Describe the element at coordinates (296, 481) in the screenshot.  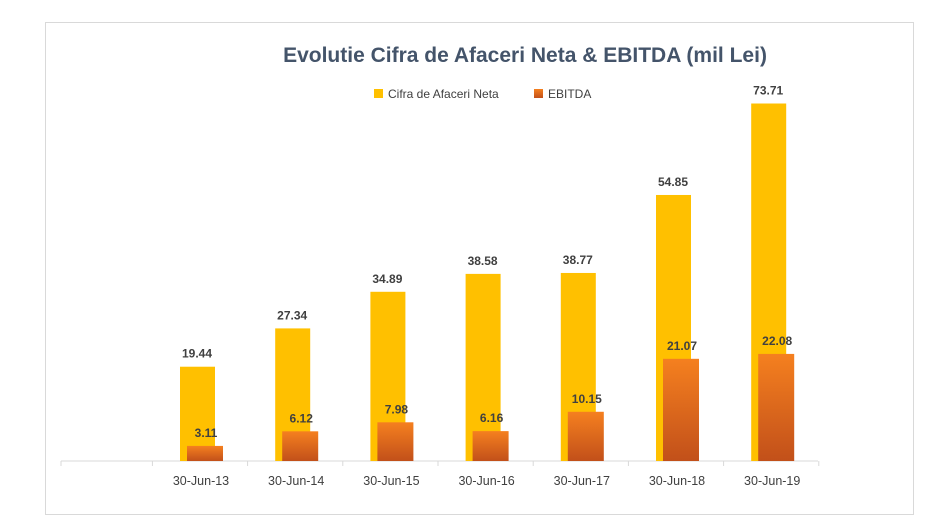
I see `x-tick-label-30-Jun-14: 30-Jun-14` at that location.